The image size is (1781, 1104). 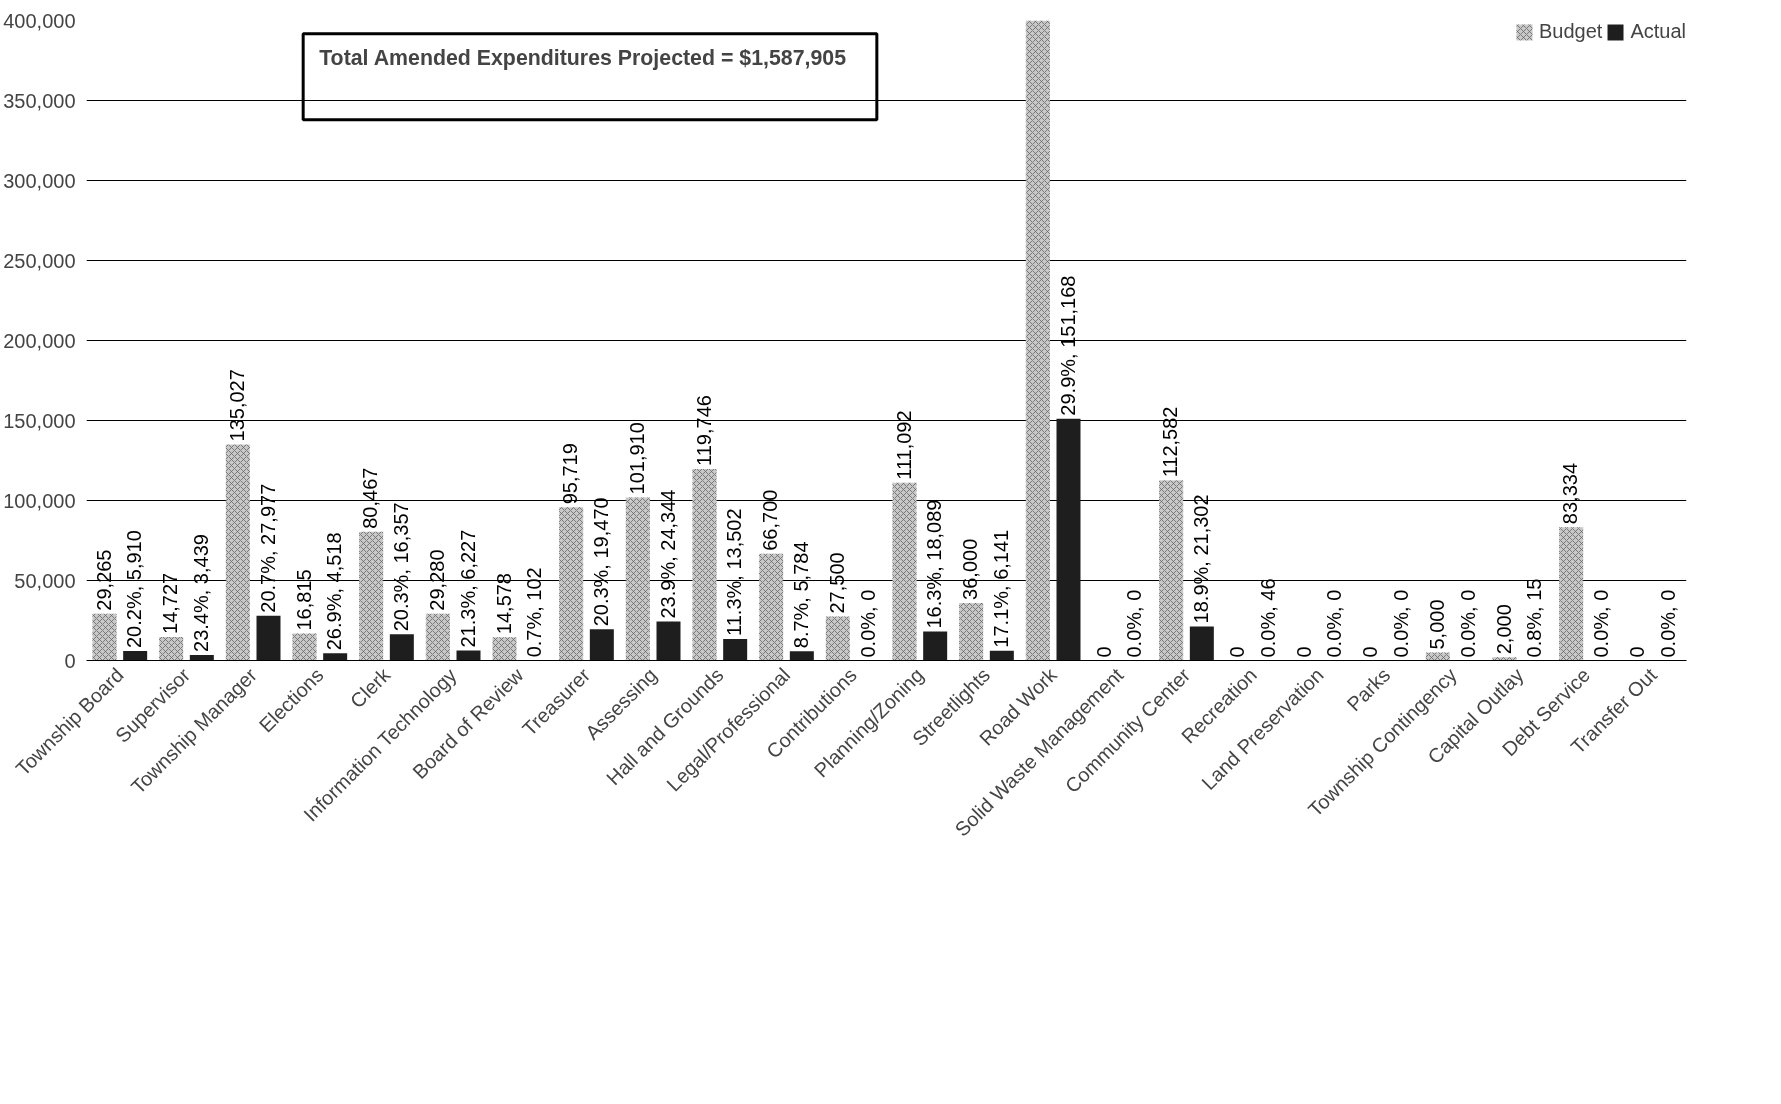 I want to click on y-tick-label: 300,000, so click(x=39, y=180).